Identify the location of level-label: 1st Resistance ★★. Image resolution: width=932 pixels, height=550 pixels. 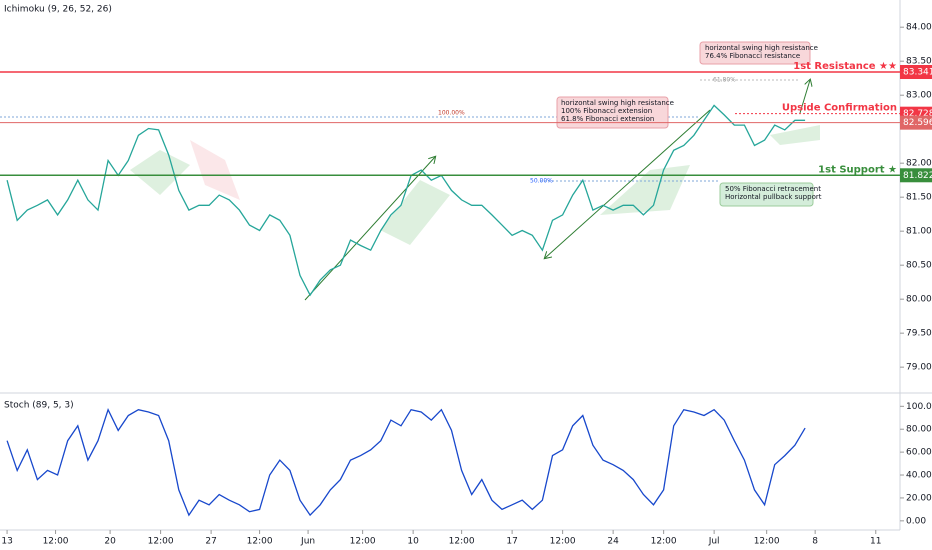
(845, 66).